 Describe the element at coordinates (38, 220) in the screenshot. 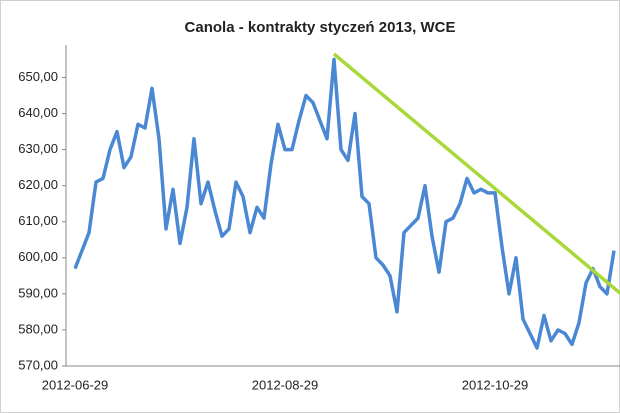

I see `y-tick-label: 610,00` at that location.